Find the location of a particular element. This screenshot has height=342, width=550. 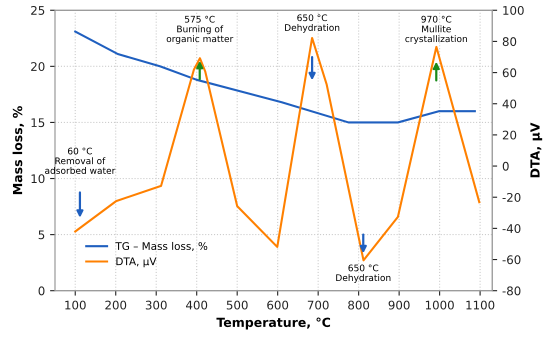

y2-tick-label: 60 is located at coordinates (509, 73).